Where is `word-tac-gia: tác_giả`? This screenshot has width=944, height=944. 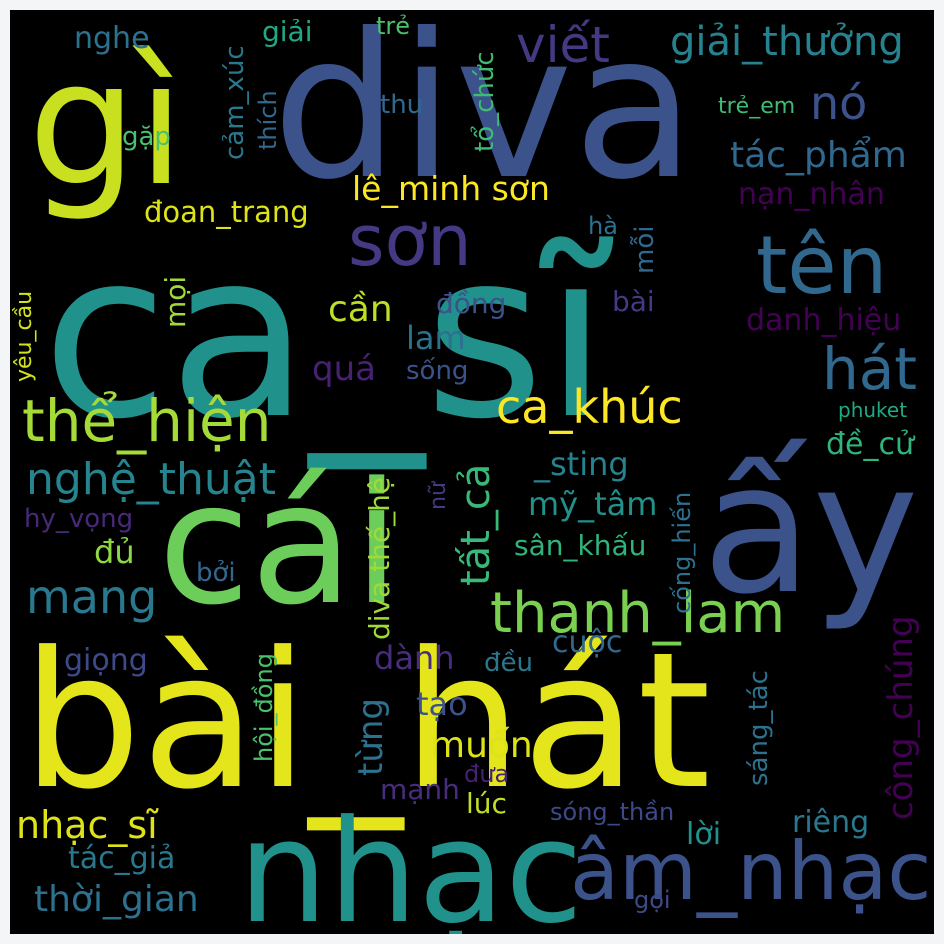
word-tac-gia: tác_giả is located at coordinates (122, 858).